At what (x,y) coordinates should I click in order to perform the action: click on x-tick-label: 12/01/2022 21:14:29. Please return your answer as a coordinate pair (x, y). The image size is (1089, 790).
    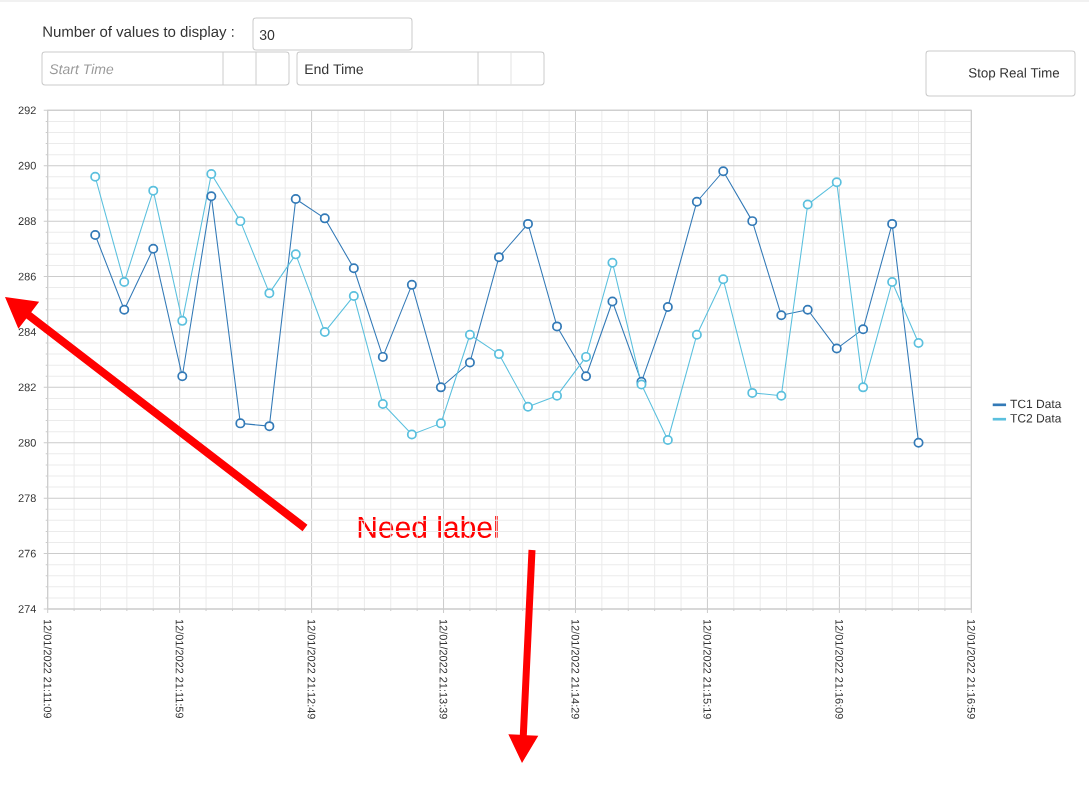
    Looking at the image, I should click on (575, 669).